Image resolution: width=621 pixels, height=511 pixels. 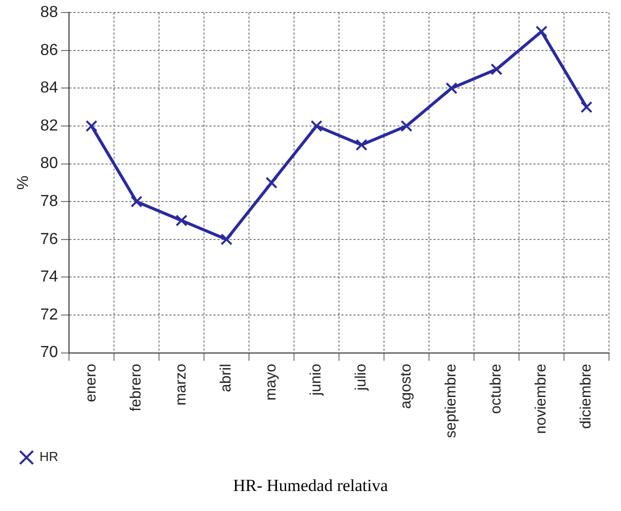 I want to click on x-tick-label: diciembre, so click(x=586, y=396).